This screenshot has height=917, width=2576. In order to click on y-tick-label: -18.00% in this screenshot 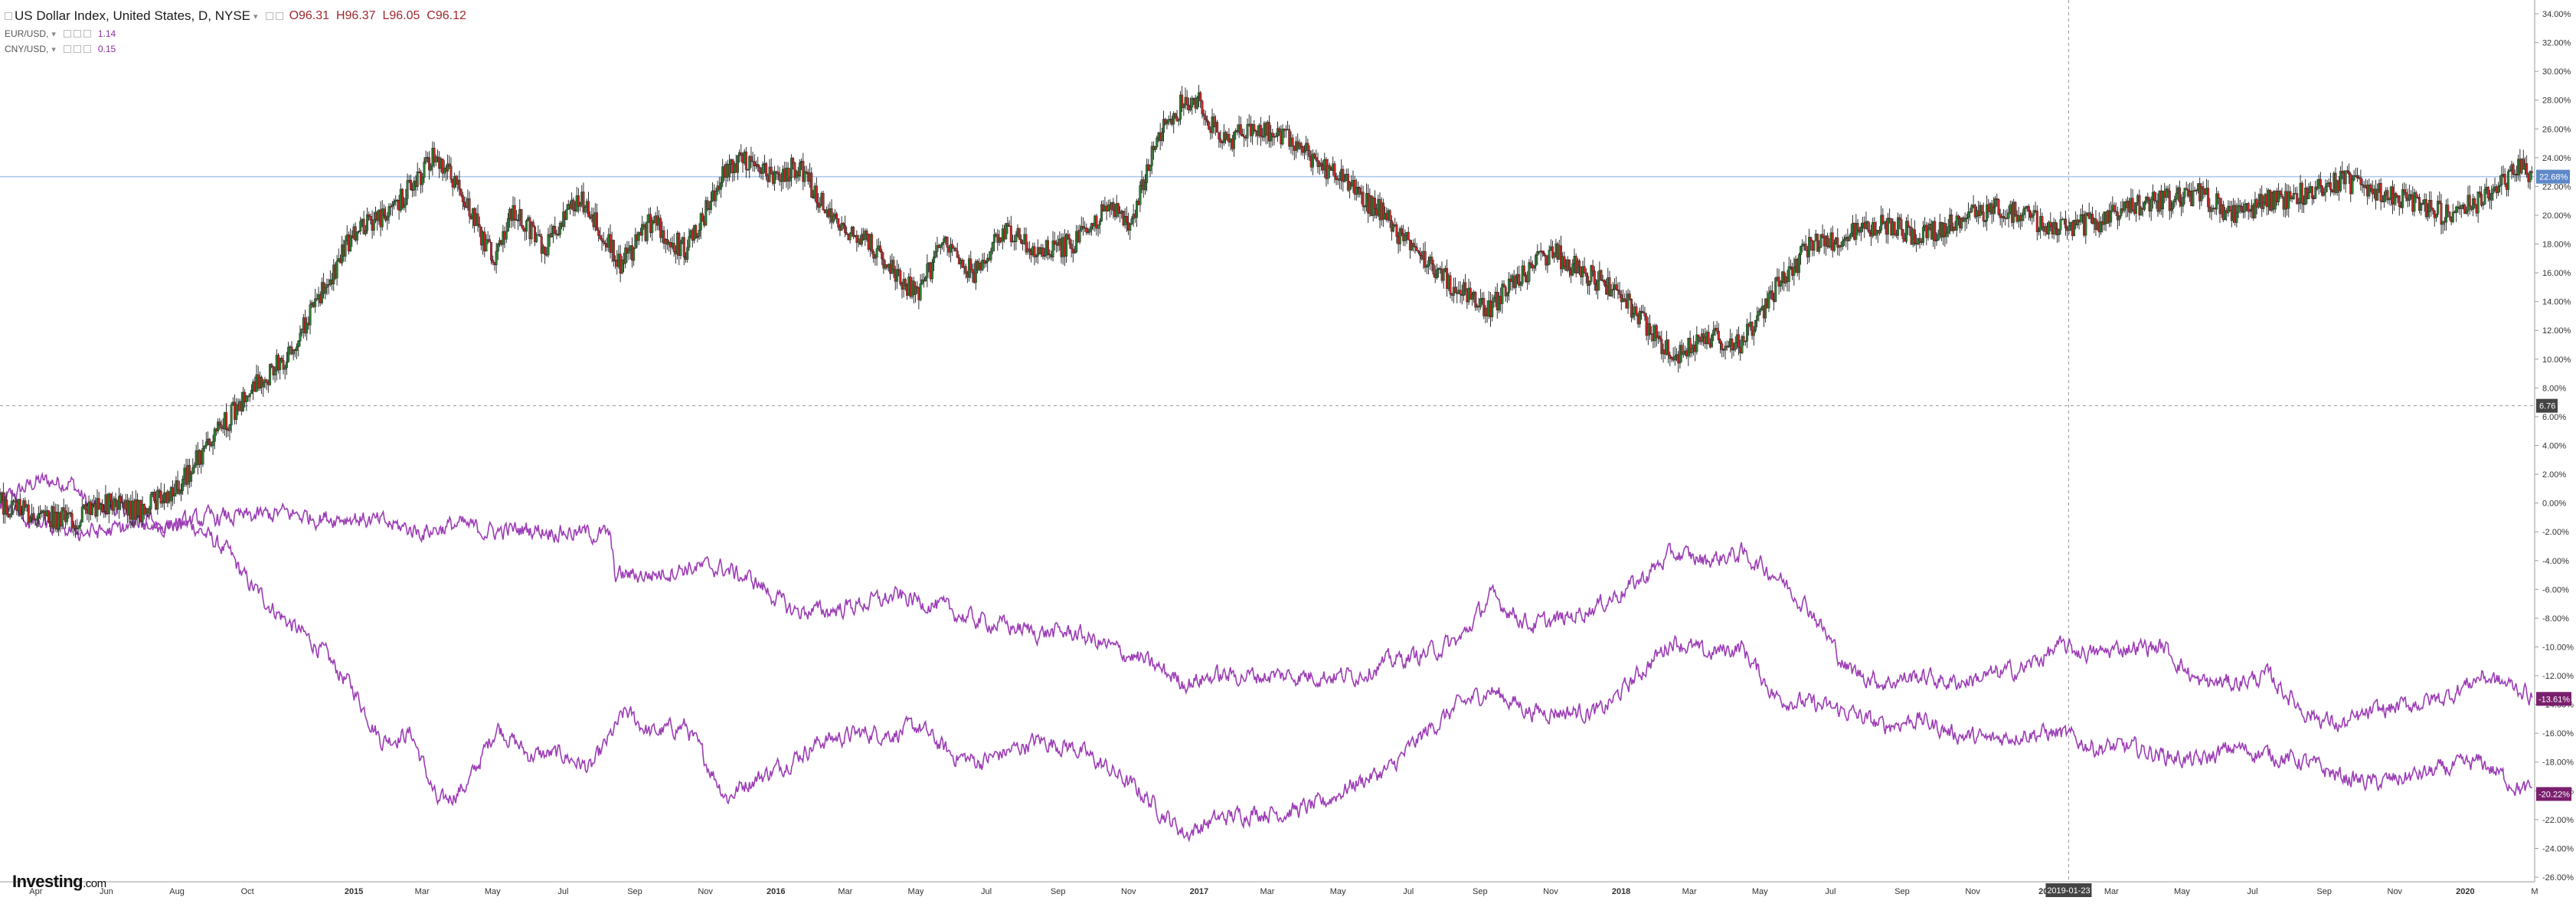, I will do `click(2558, 763)`.